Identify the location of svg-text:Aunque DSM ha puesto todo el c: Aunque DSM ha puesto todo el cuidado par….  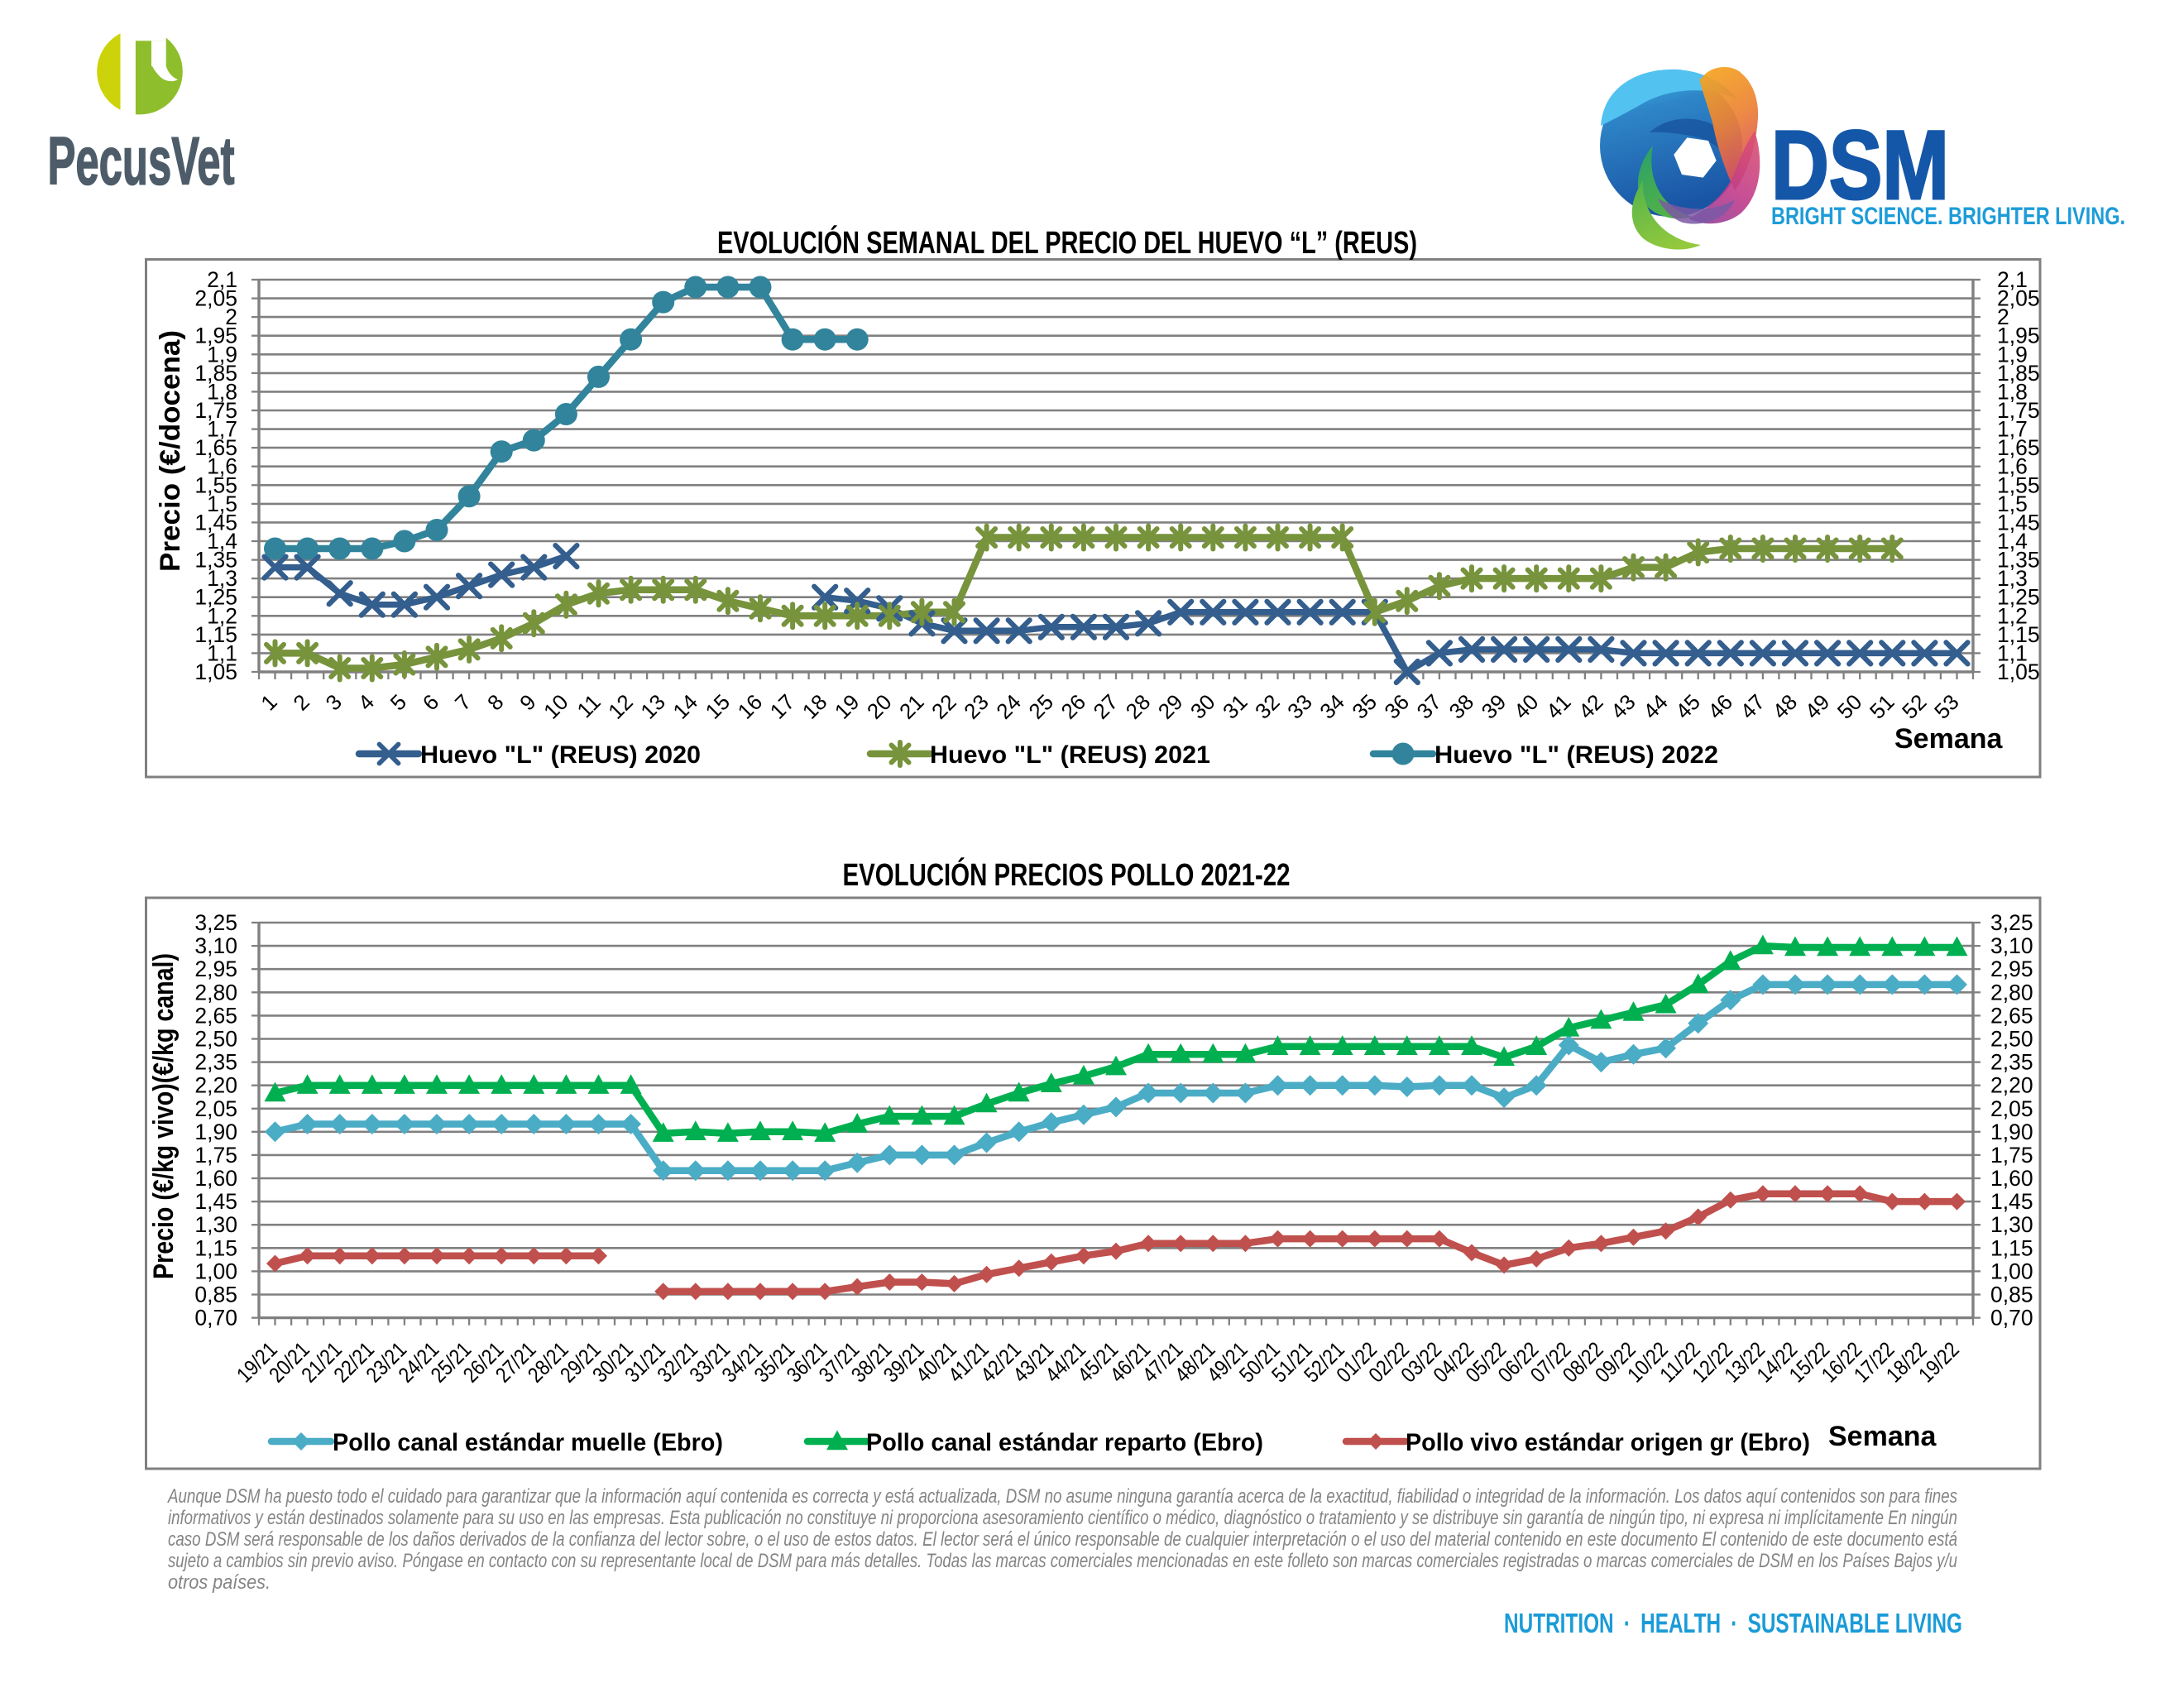
(1061, 1496).